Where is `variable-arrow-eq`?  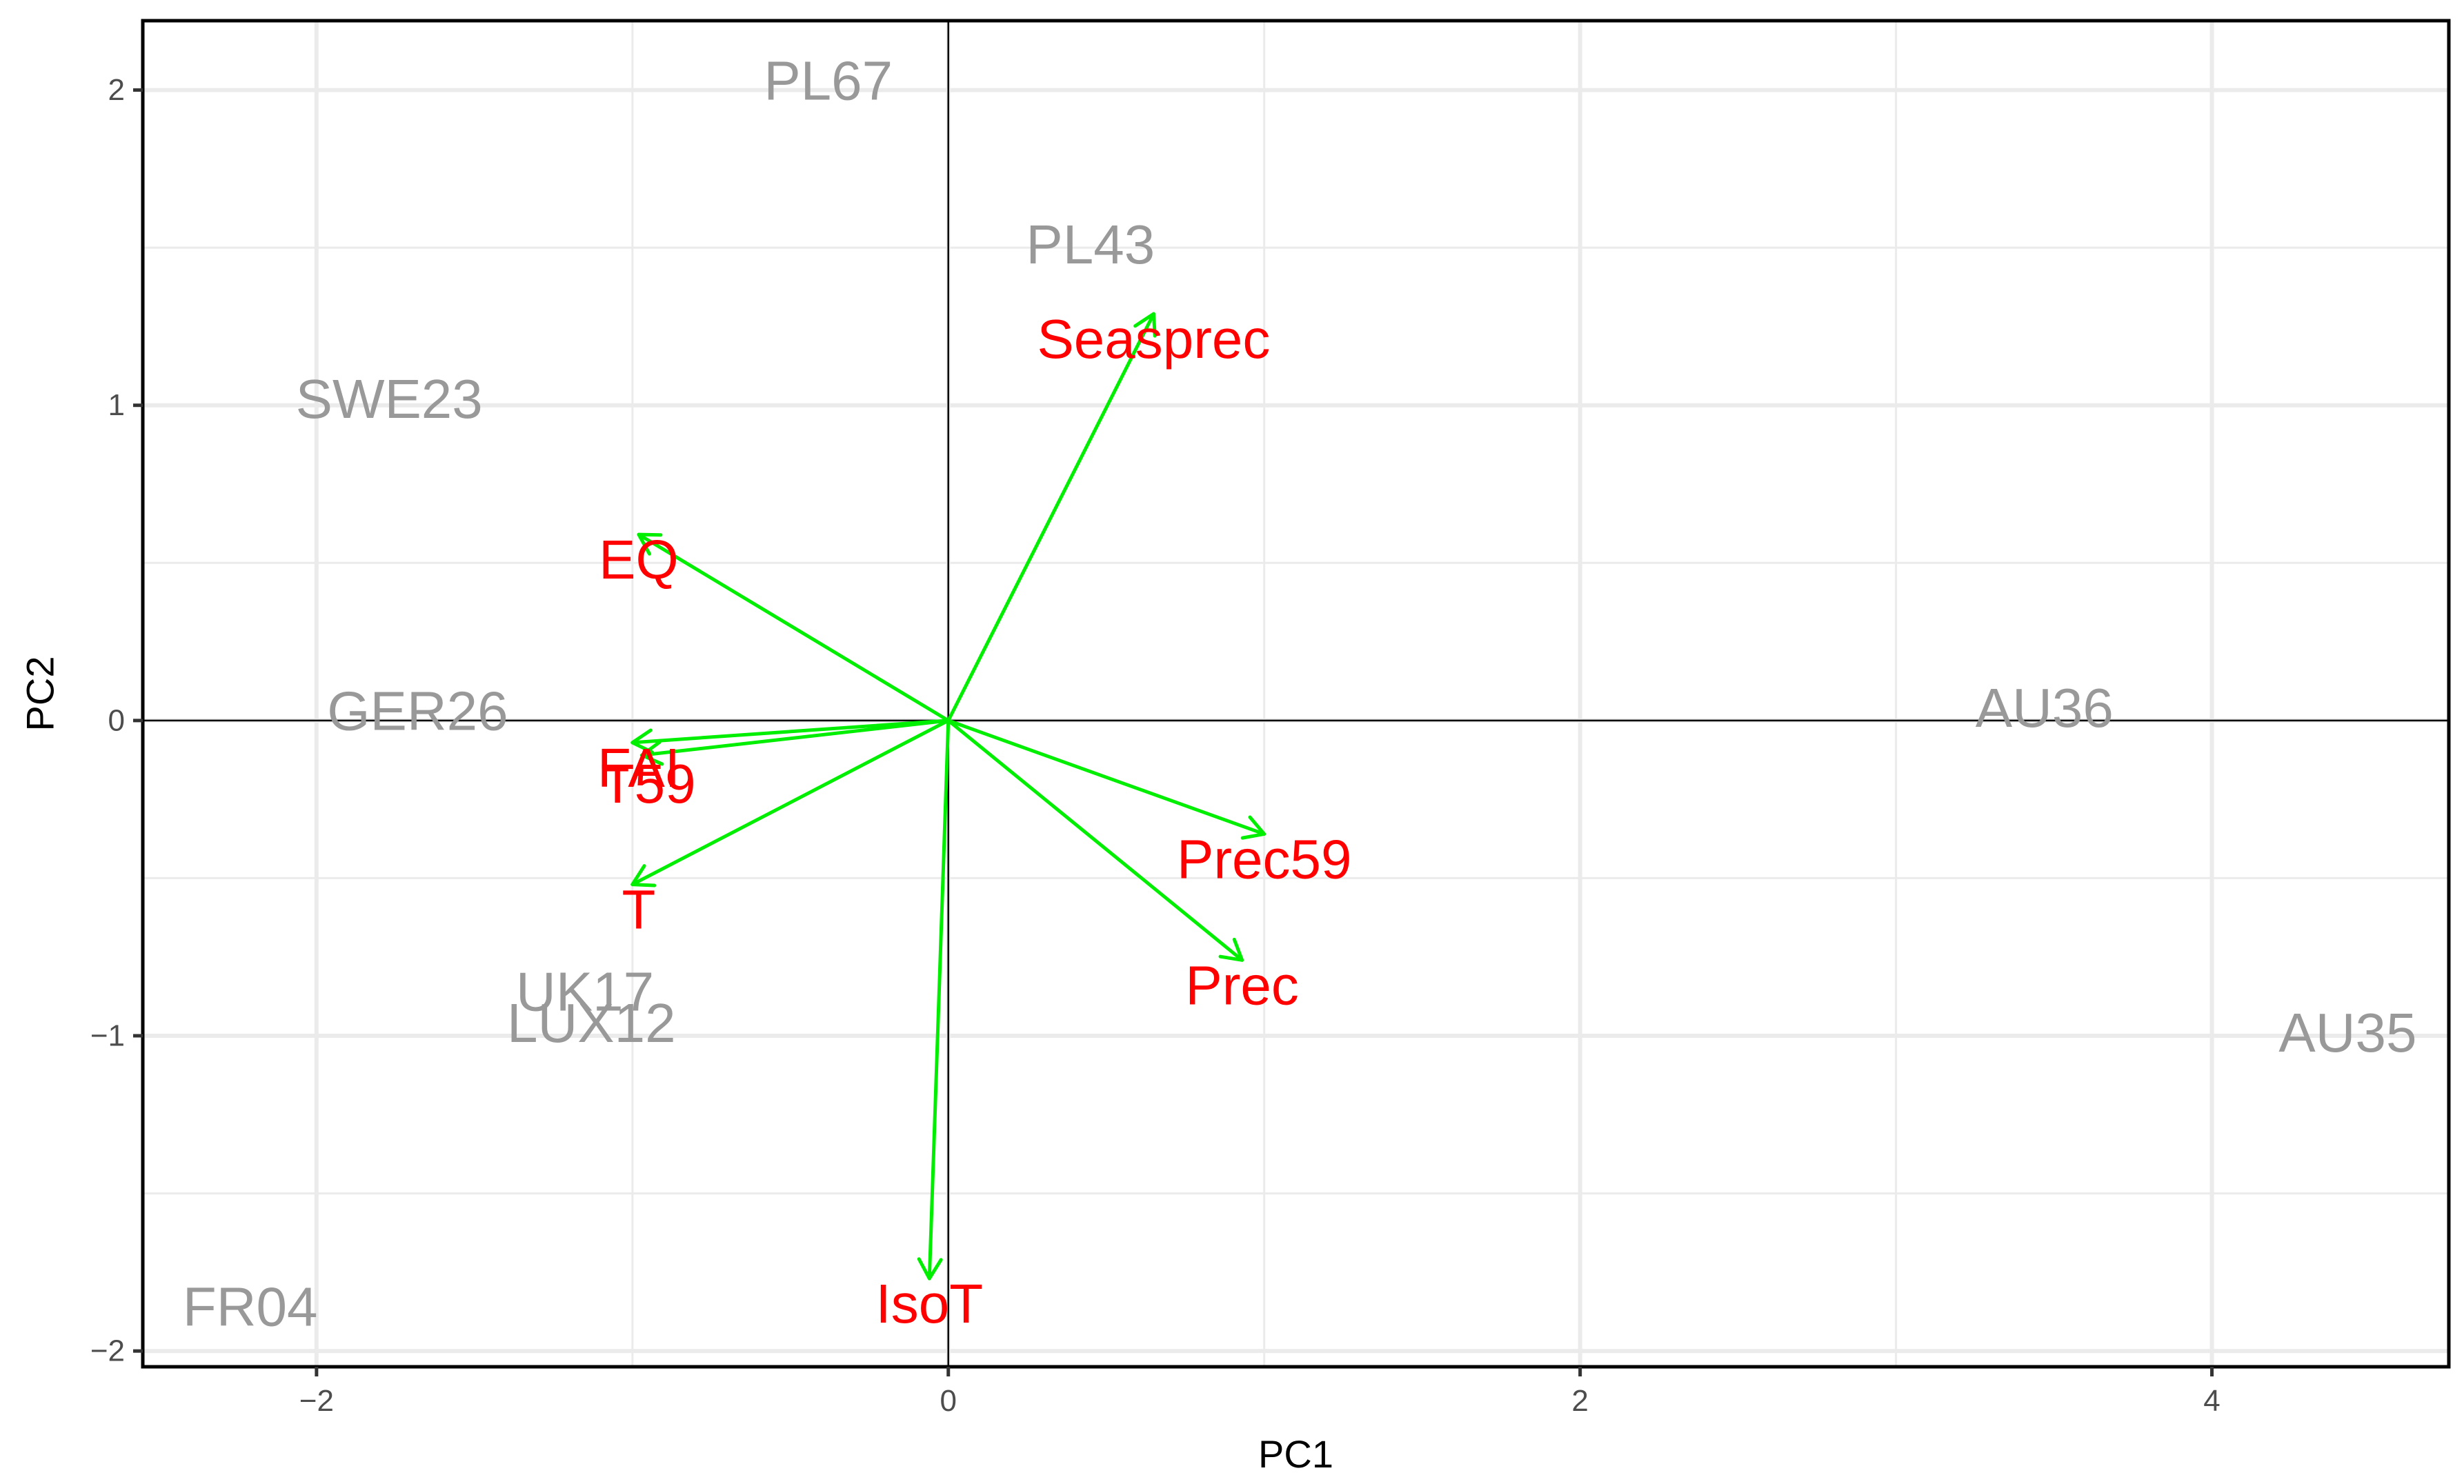
variable-arrow-eq is located at coordinates (794, 627).